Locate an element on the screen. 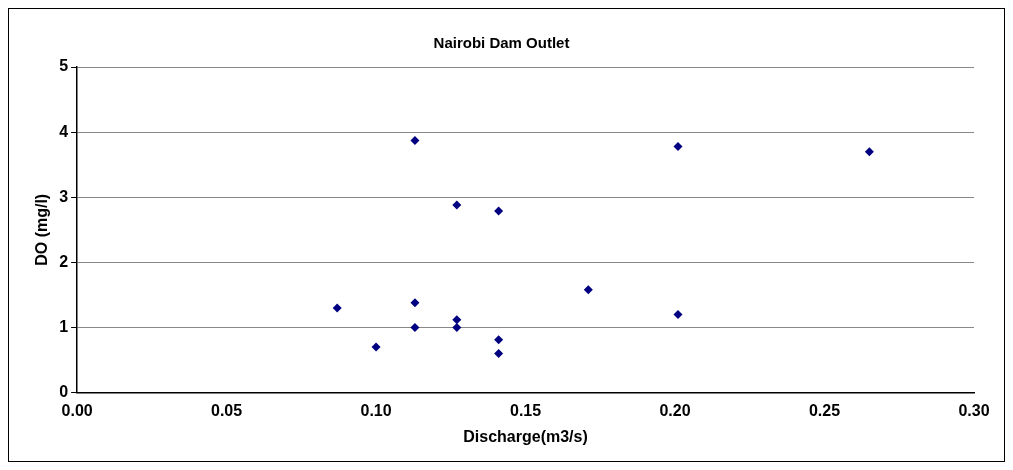 This screenshot has height=470, width=1013. y-axis-title: DO (mg/l) is located at coordinates (42, 229).